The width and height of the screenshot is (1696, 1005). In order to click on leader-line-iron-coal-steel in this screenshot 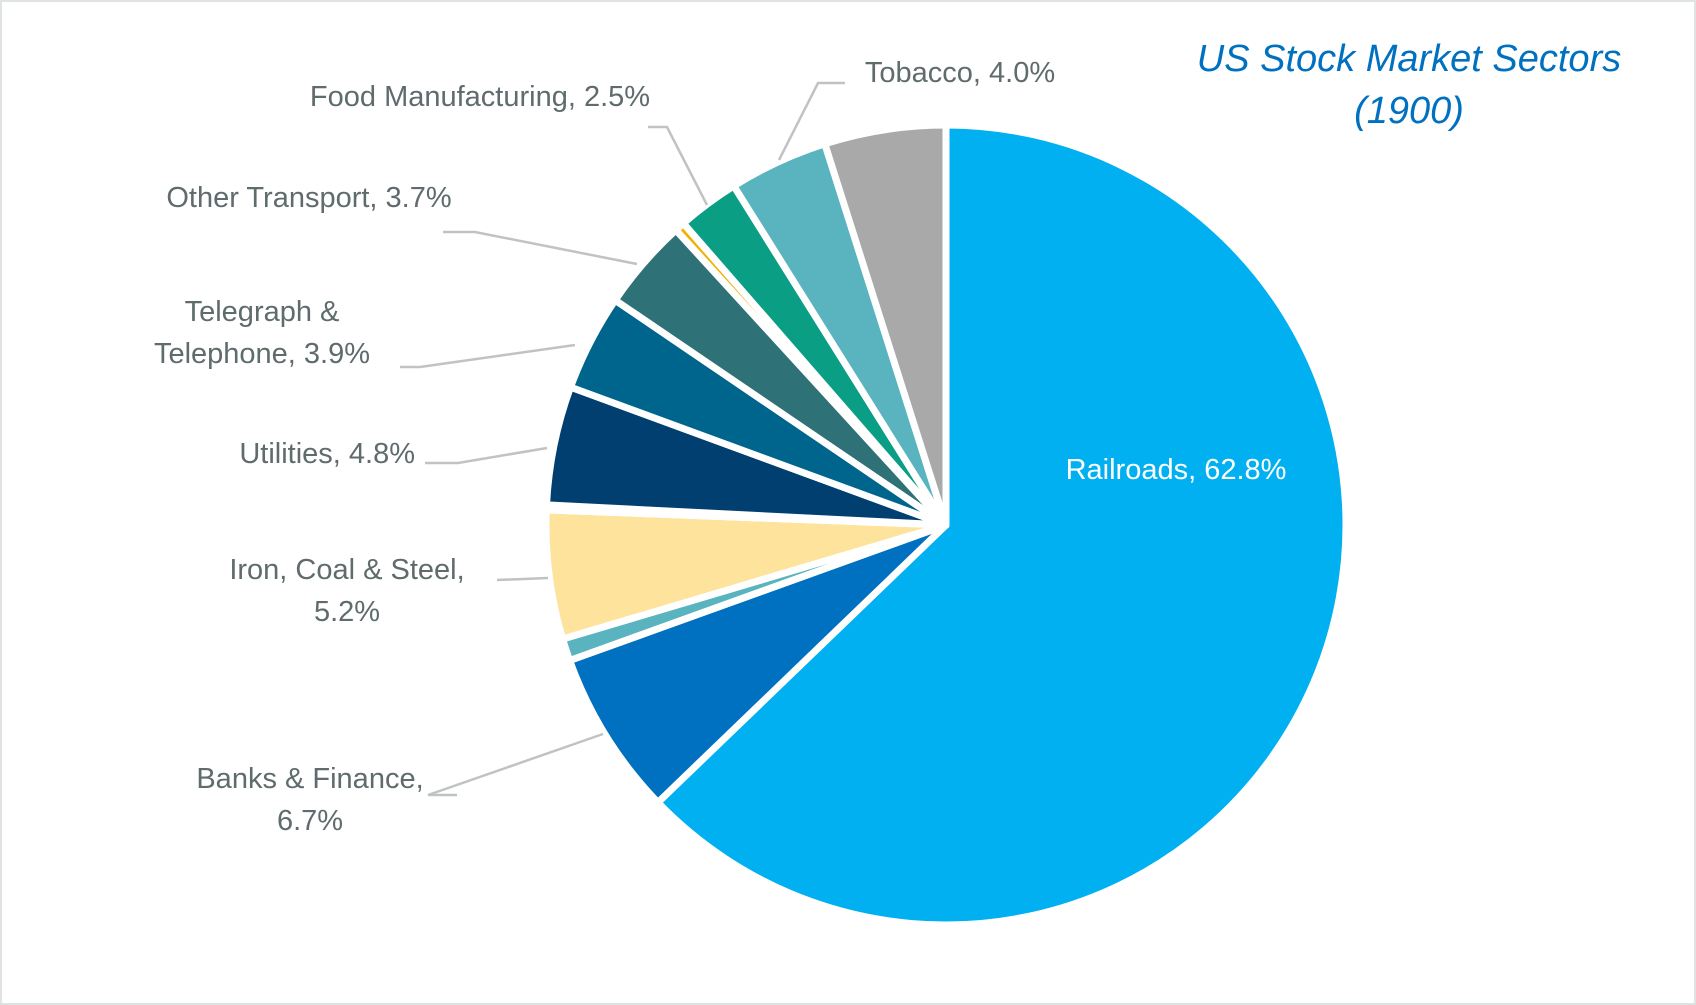, I will do `click(522, 579)`.